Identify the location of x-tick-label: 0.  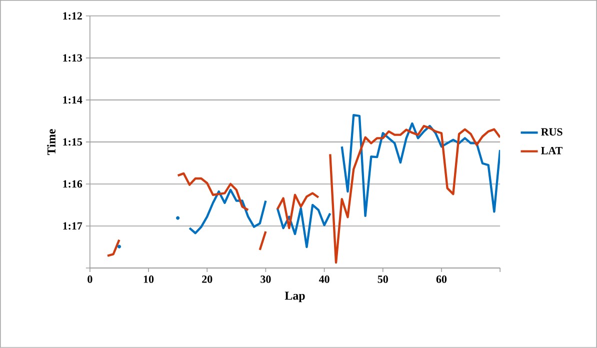
(90, 279).